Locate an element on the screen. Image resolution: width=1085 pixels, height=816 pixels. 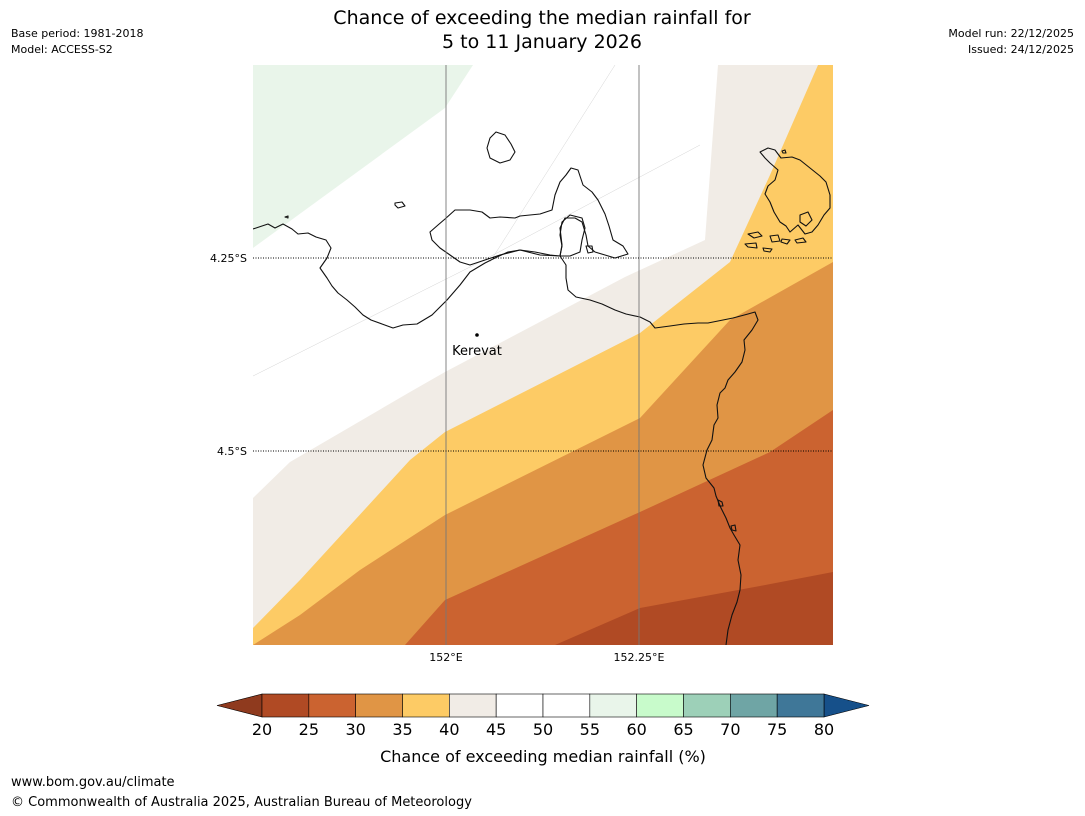
colorbar-tick-label: 40 is located at coordinates (449, 729).